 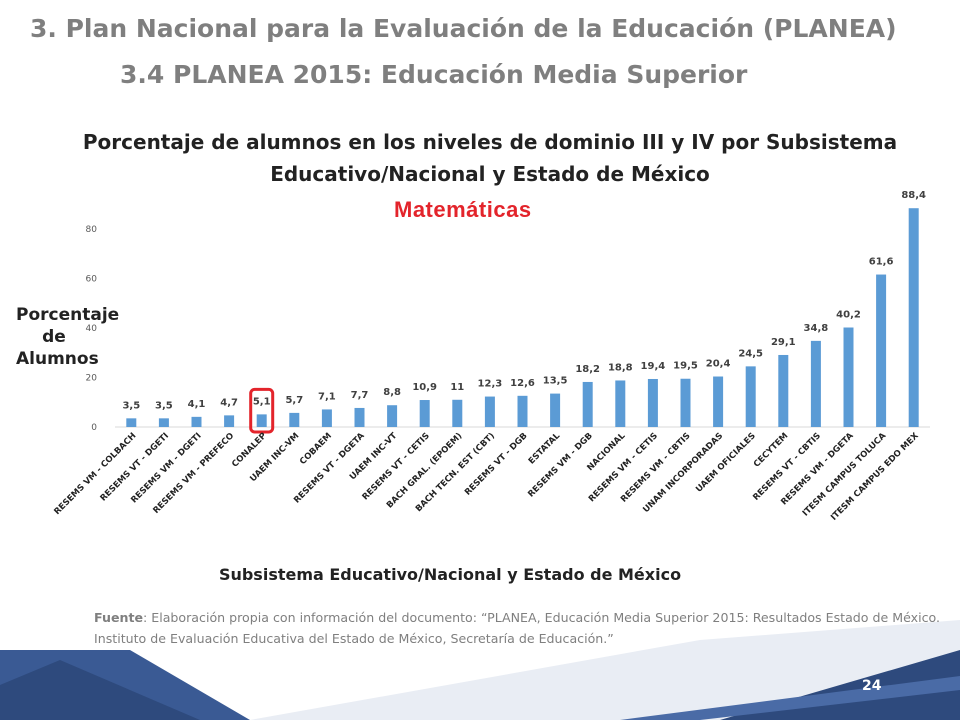 What do you see at coordinates (872, 686) in the screenshot?
I see `page-number: 24` at bounding box center [872, 686].